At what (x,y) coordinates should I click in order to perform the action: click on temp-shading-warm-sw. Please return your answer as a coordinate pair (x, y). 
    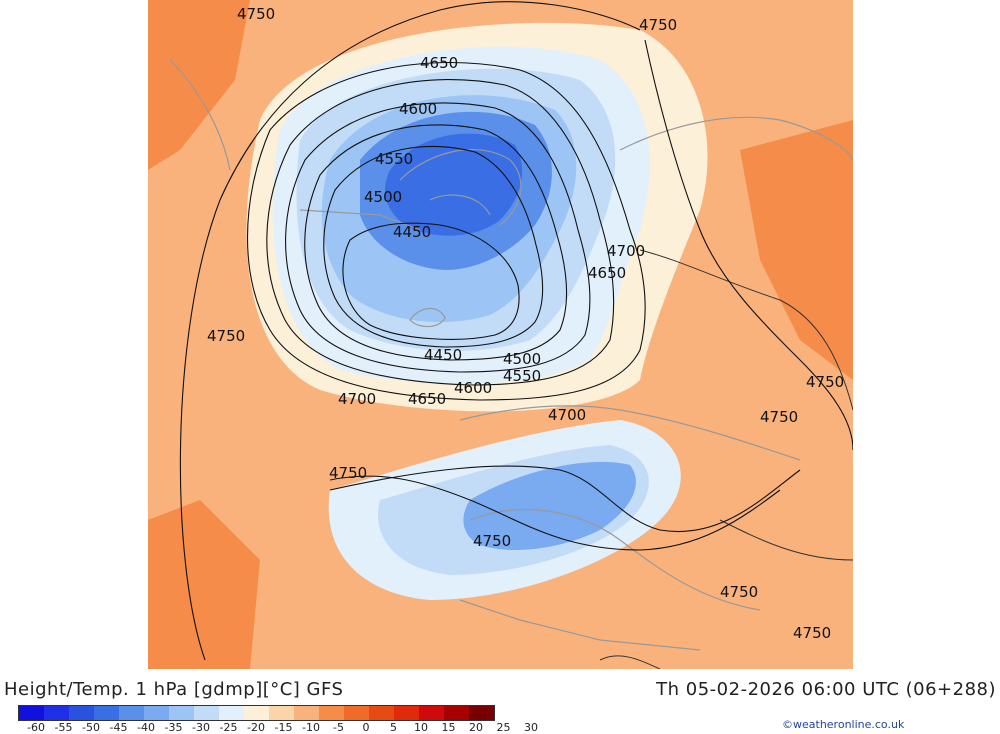
    Looking at the image, I should click on (204, 584).